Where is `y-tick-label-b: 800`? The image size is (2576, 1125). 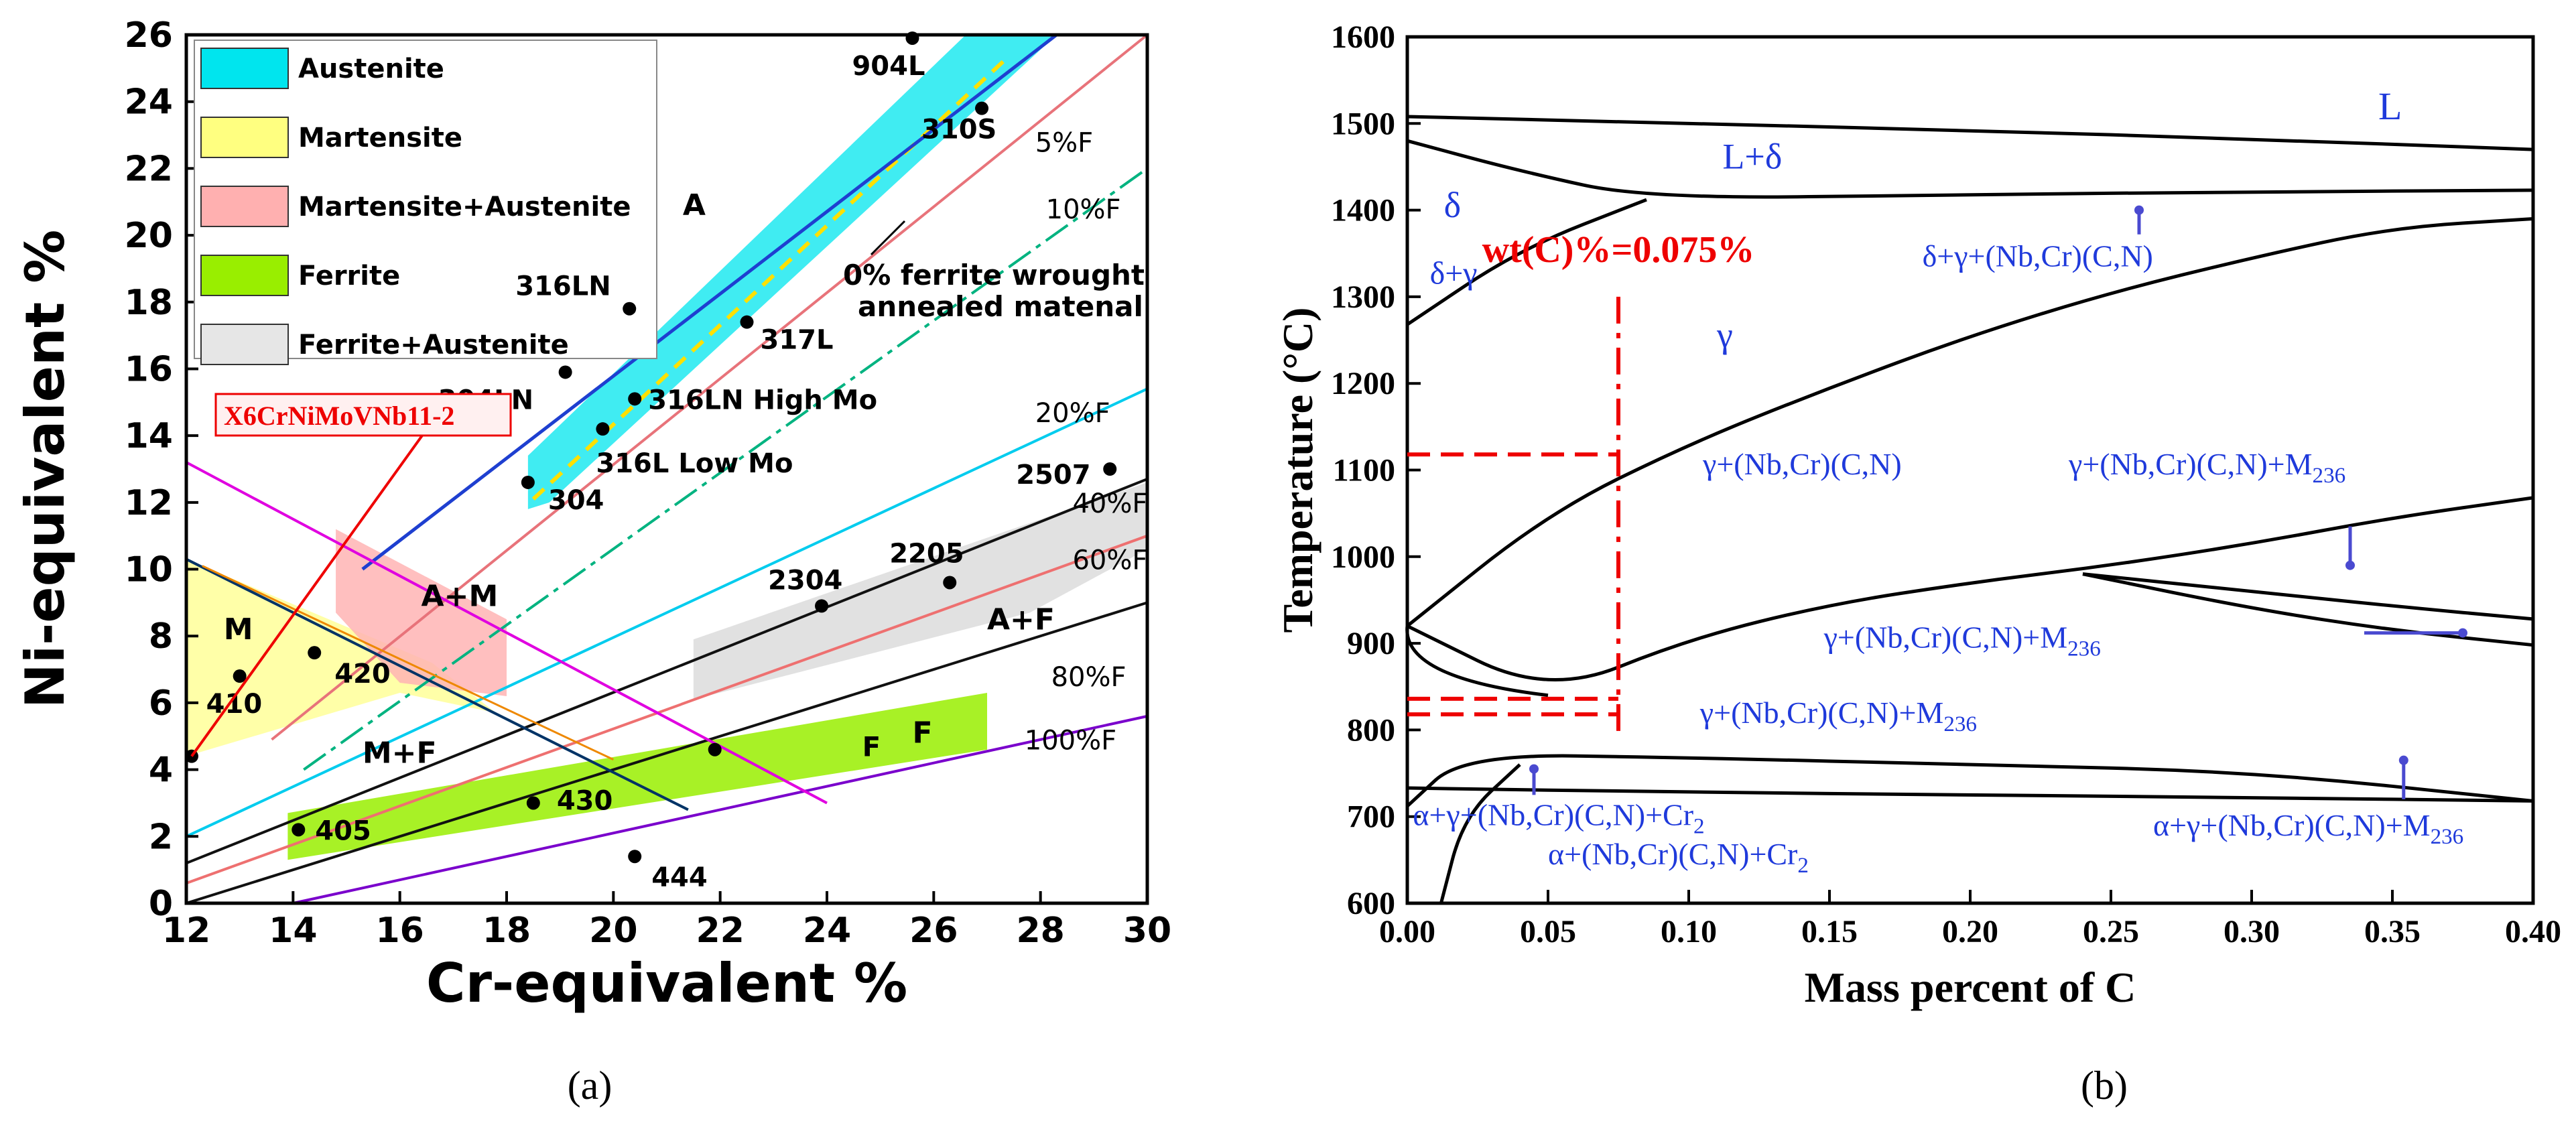 y-tick-label-b: 800 is located at coordinates (1371, 730).